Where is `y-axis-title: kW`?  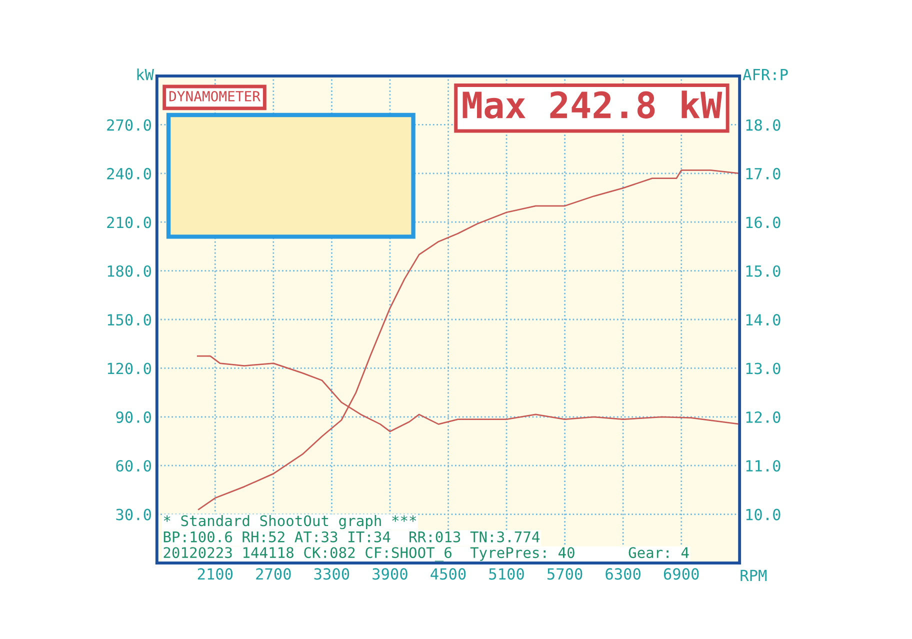 y-axis-title: kW is located at coordinates (145, 74).